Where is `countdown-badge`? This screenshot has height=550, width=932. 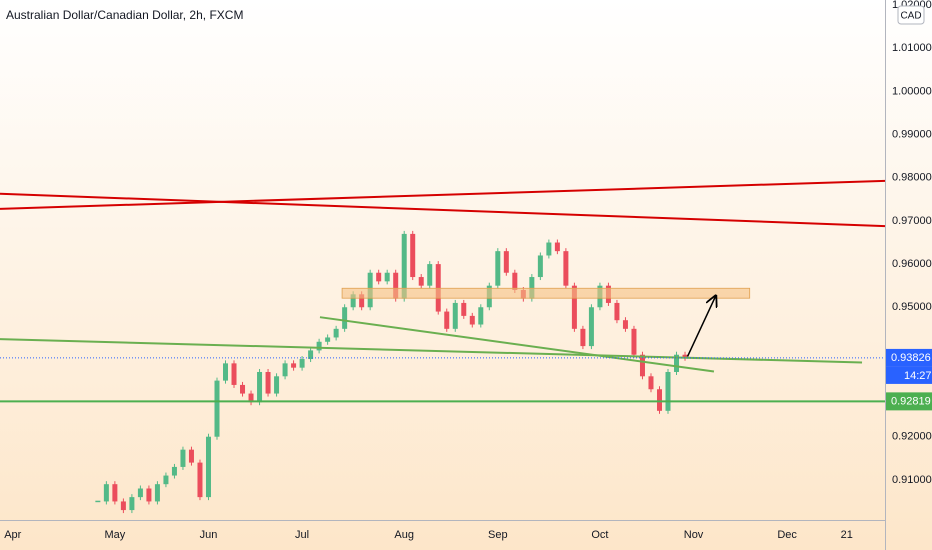
countdown-badge is located at coordinates (909, 375).